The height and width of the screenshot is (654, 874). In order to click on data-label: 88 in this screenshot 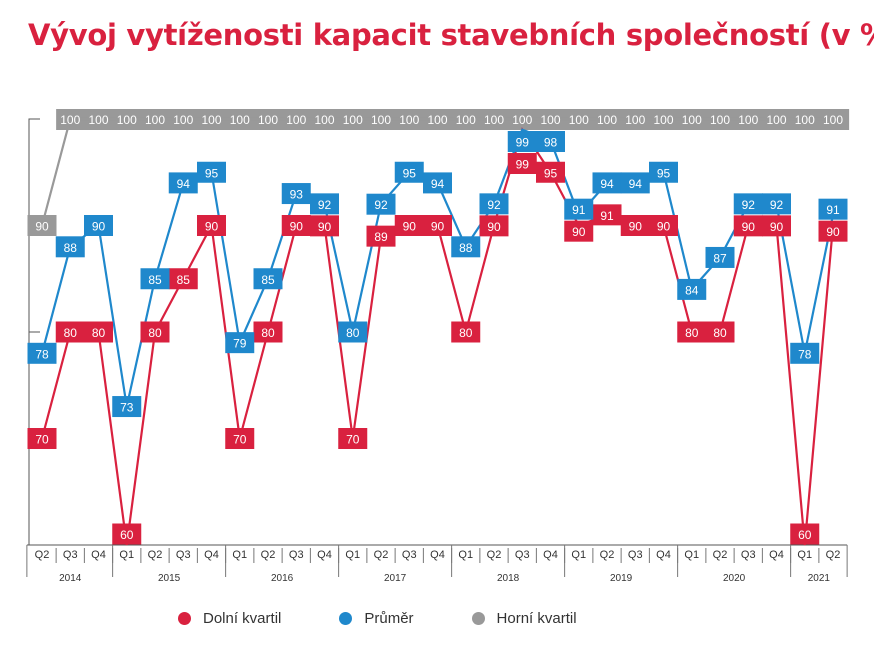, I will do `click(466, 248)`.